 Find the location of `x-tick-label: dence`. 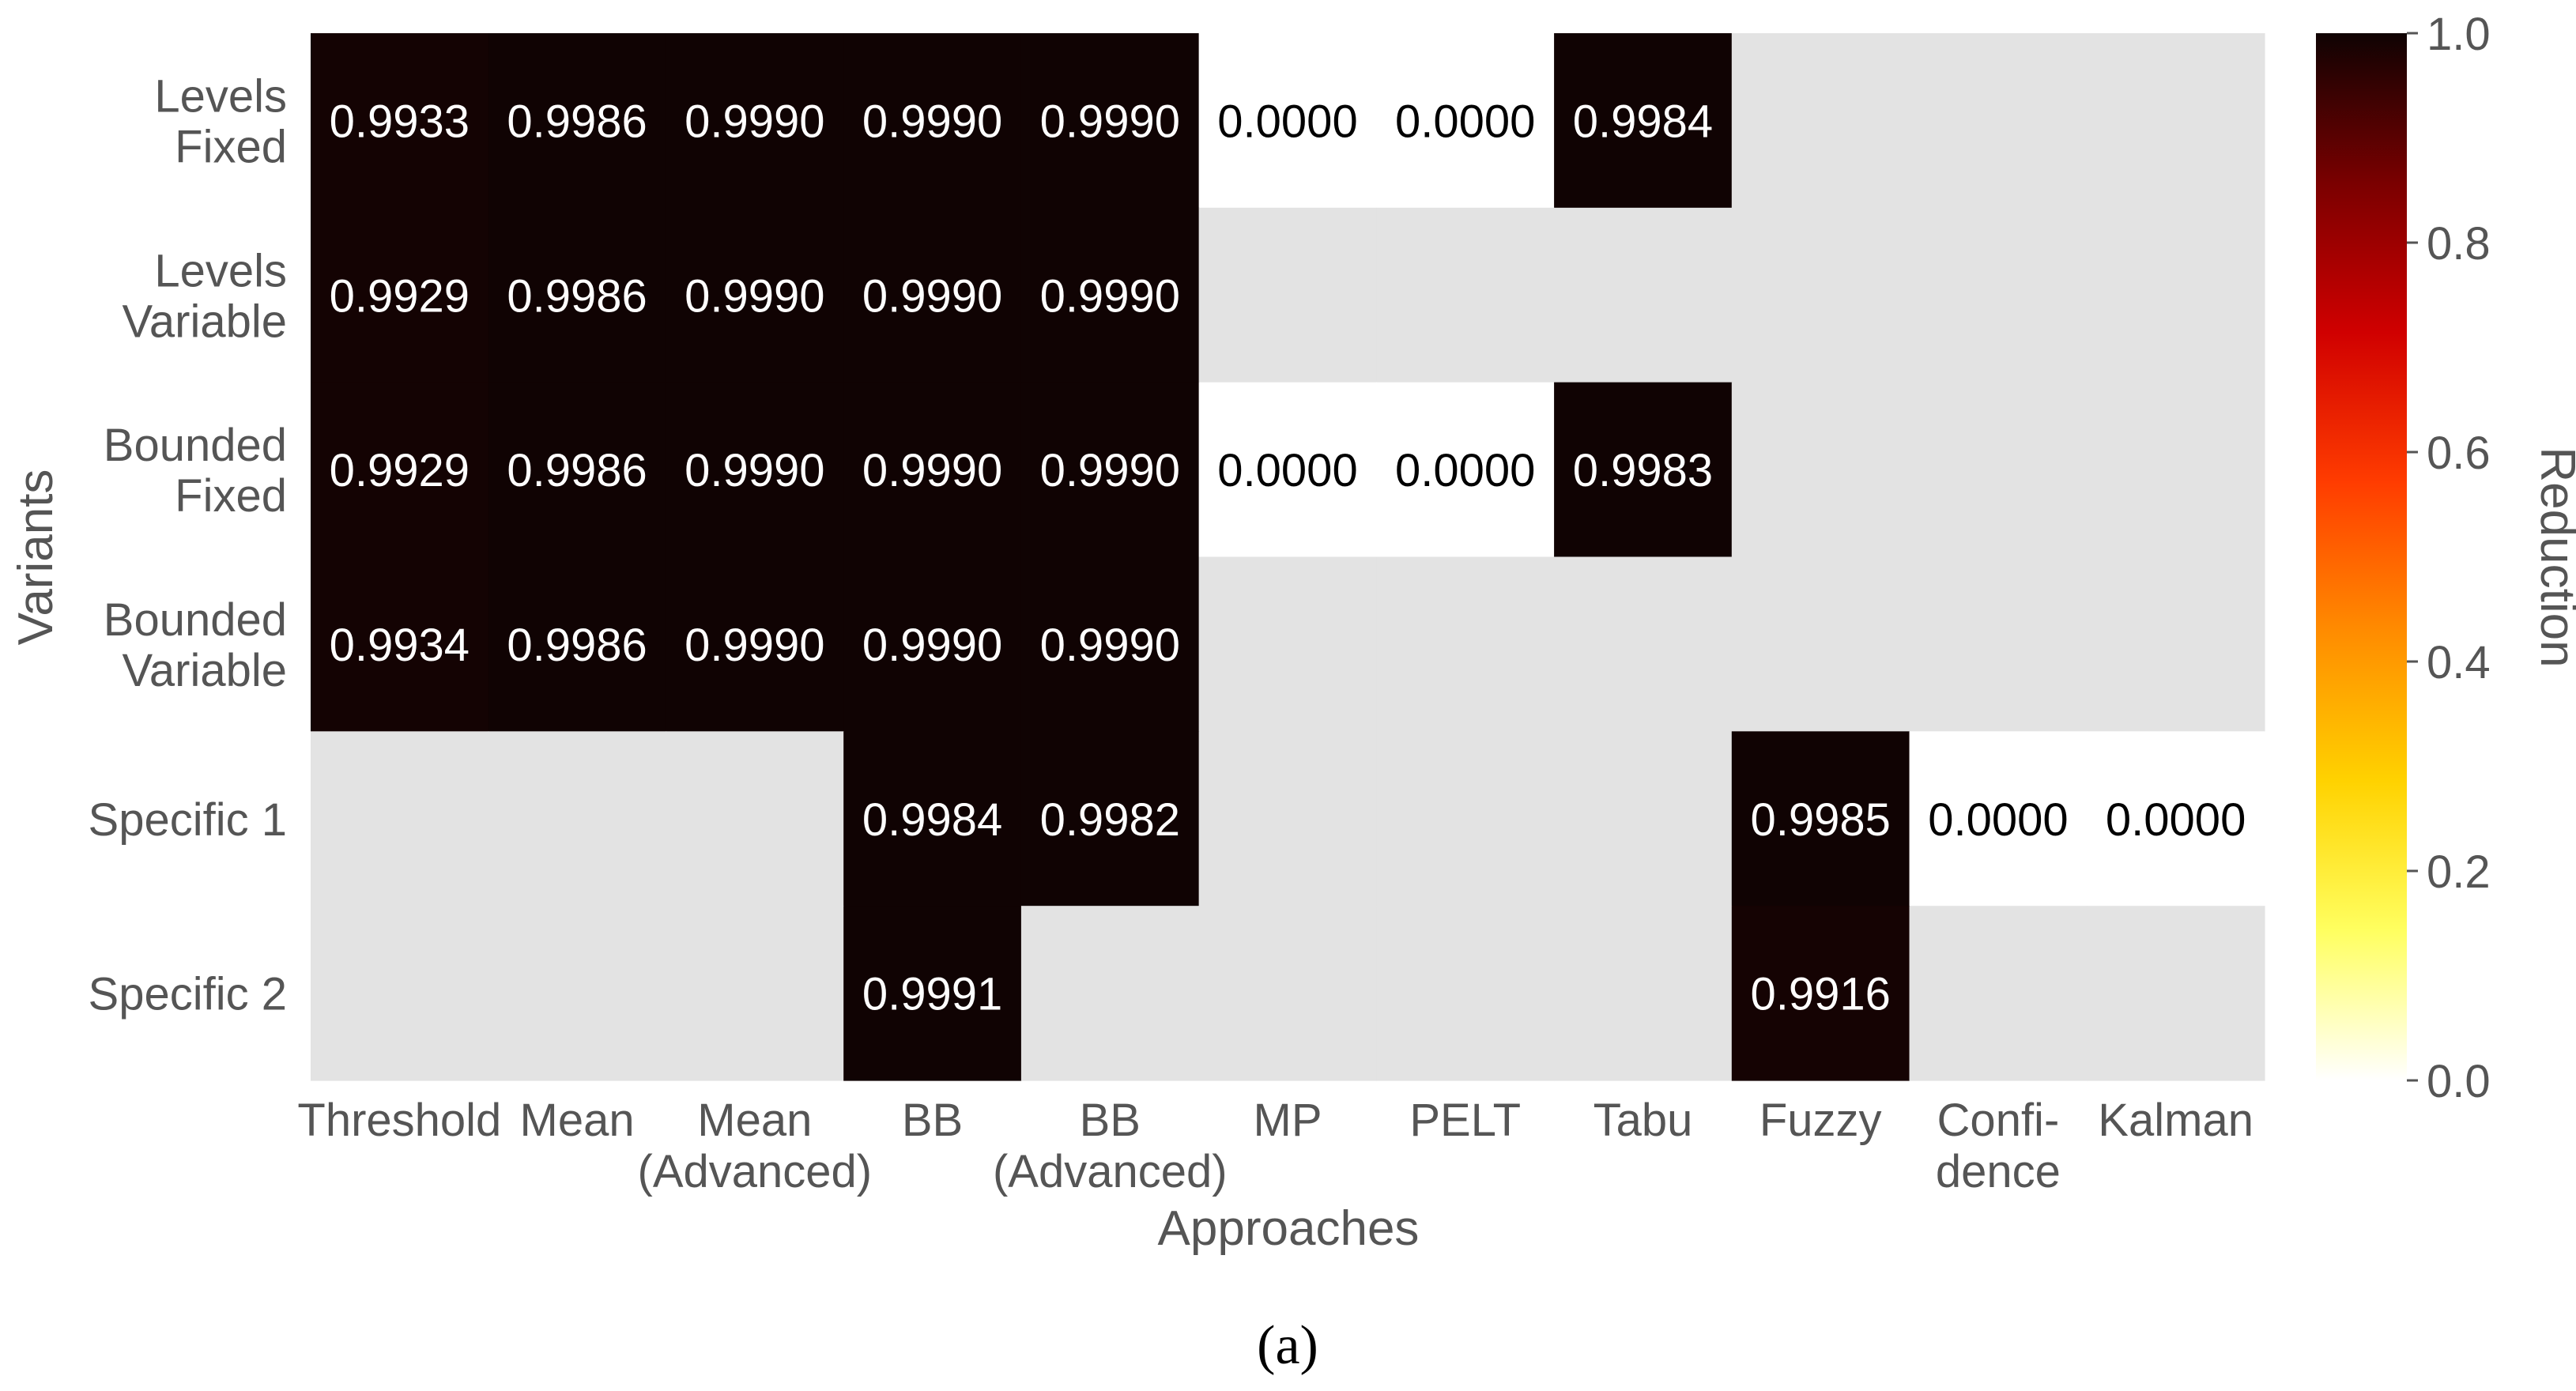

x-tick-label: dence is located at coordinates (1998, 1171).